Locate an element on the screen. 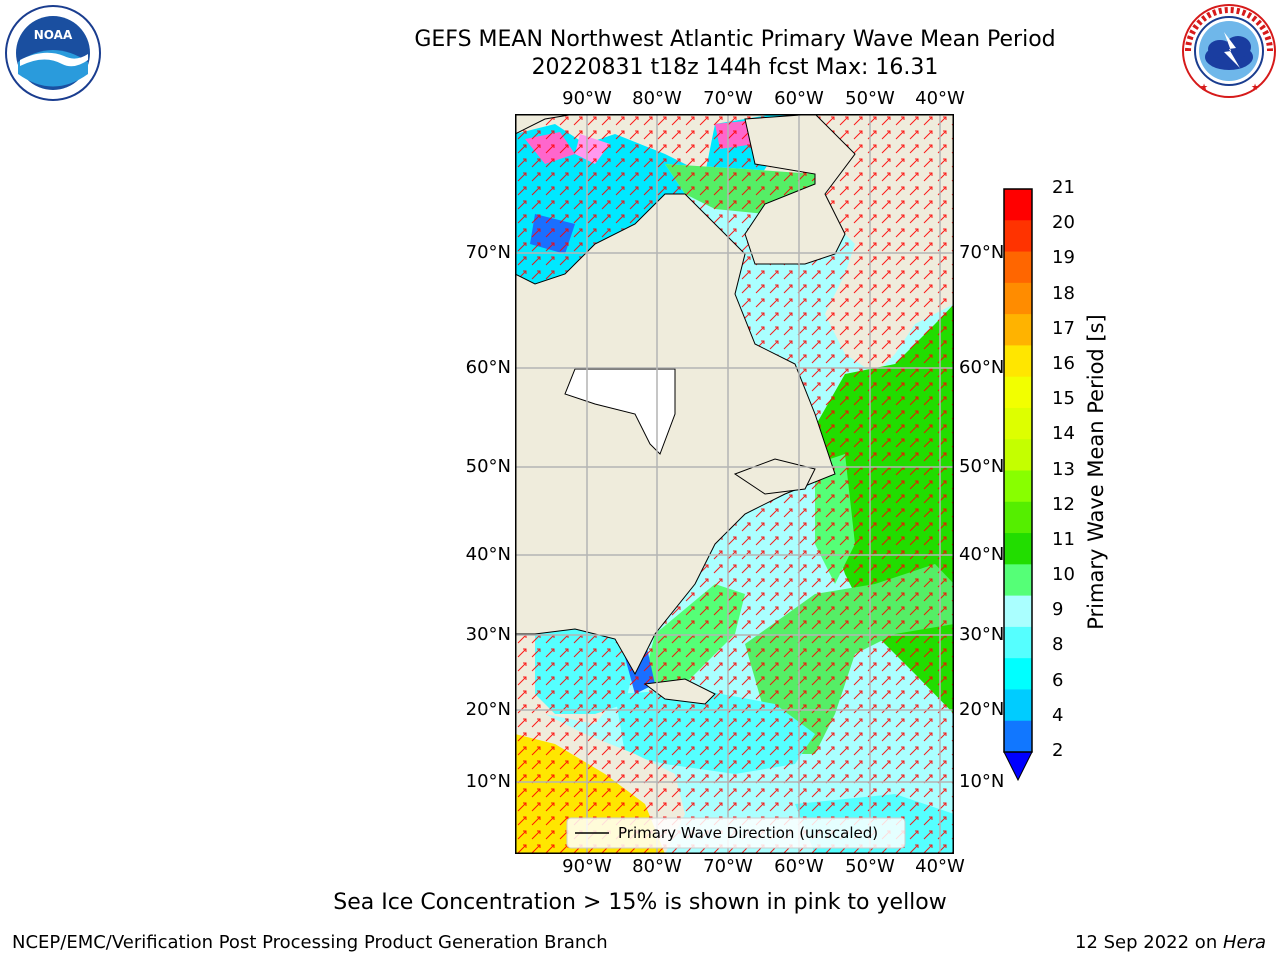 The height and width of the screenshot is (960, 1280). map-legend: Primary Wave Direction (unscaled) is located at coordinates (736, 833).